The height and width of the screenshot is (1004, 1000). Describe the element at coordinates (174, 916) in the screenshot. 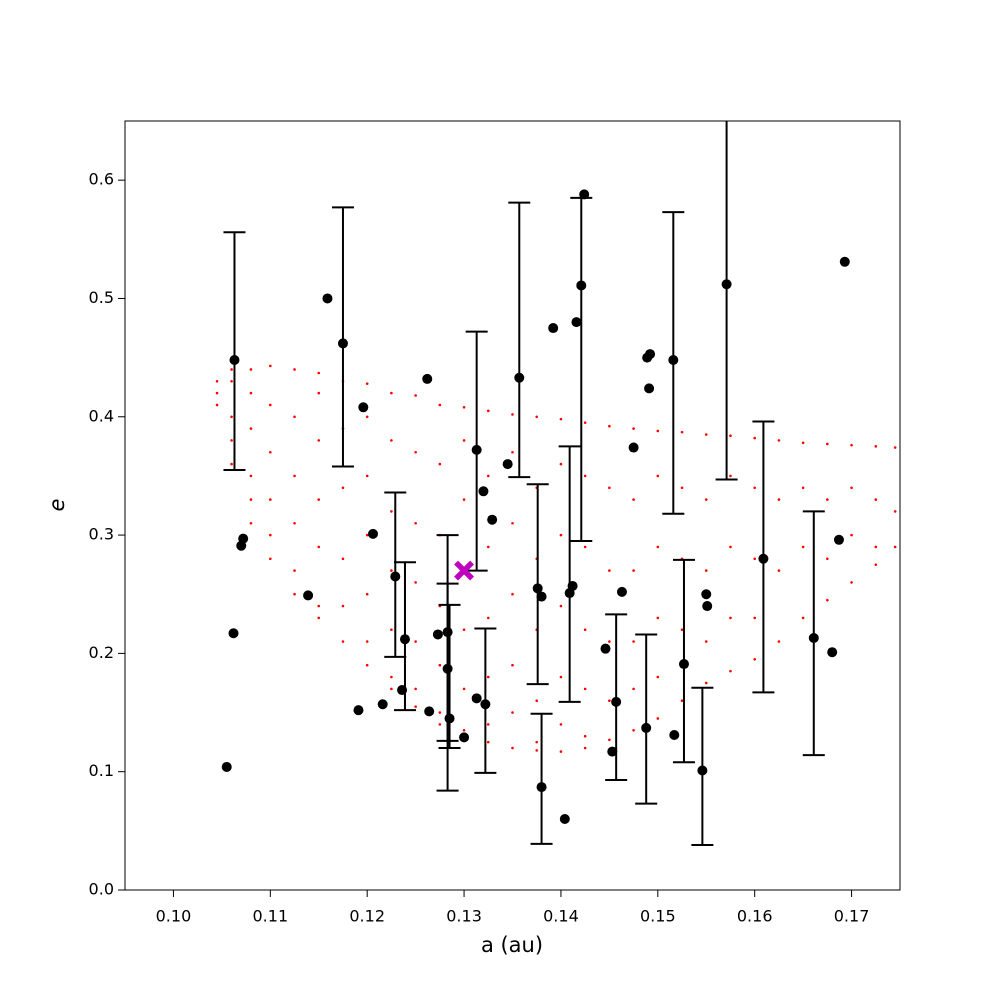

I see `x-tick-label: 0.10` at that location.